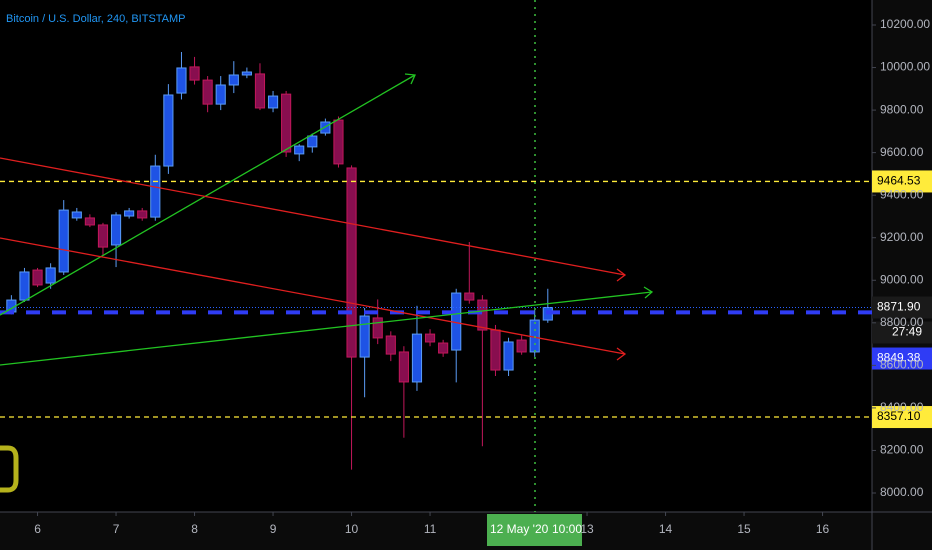  What do you see at coordinates (907, 332) in the screenshot?
I see `countdown: 27:49` at bounding box center [907, 332].